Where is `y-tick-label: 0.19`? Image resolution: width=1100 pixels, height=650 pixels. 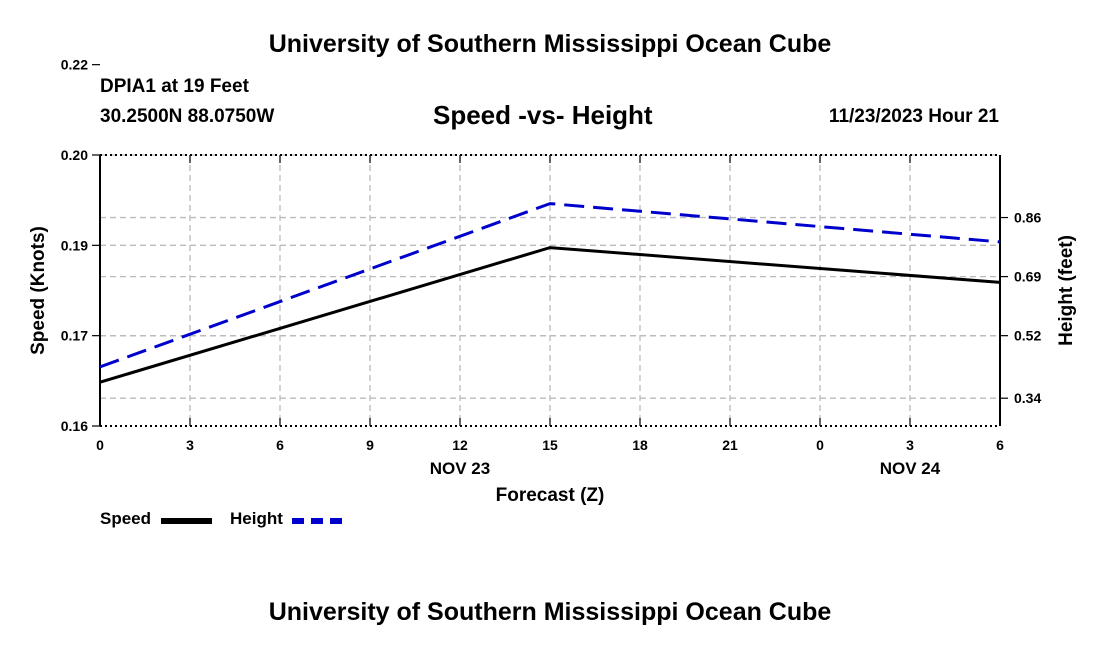
y-tick-label: 0.19 is located at coordinates (74, 245).